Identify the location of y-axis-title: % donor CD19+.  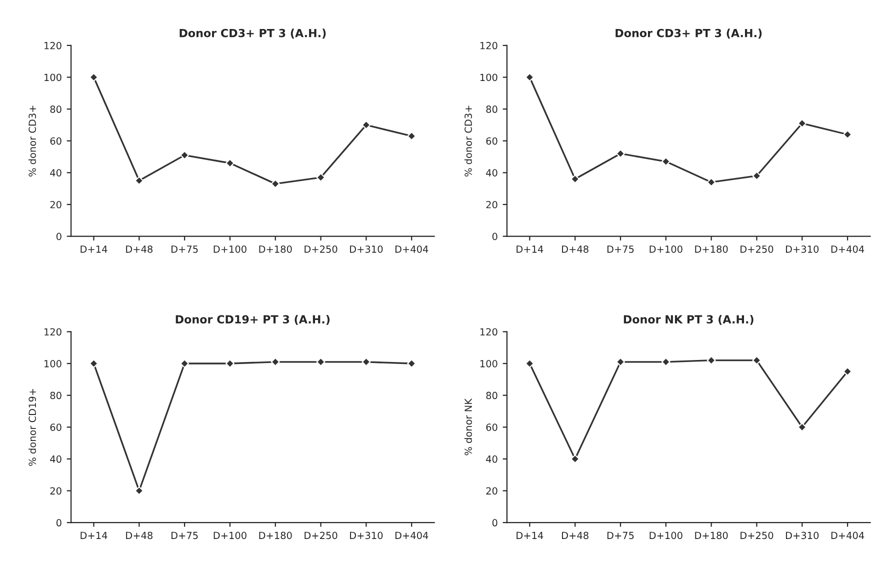
(32, 427).